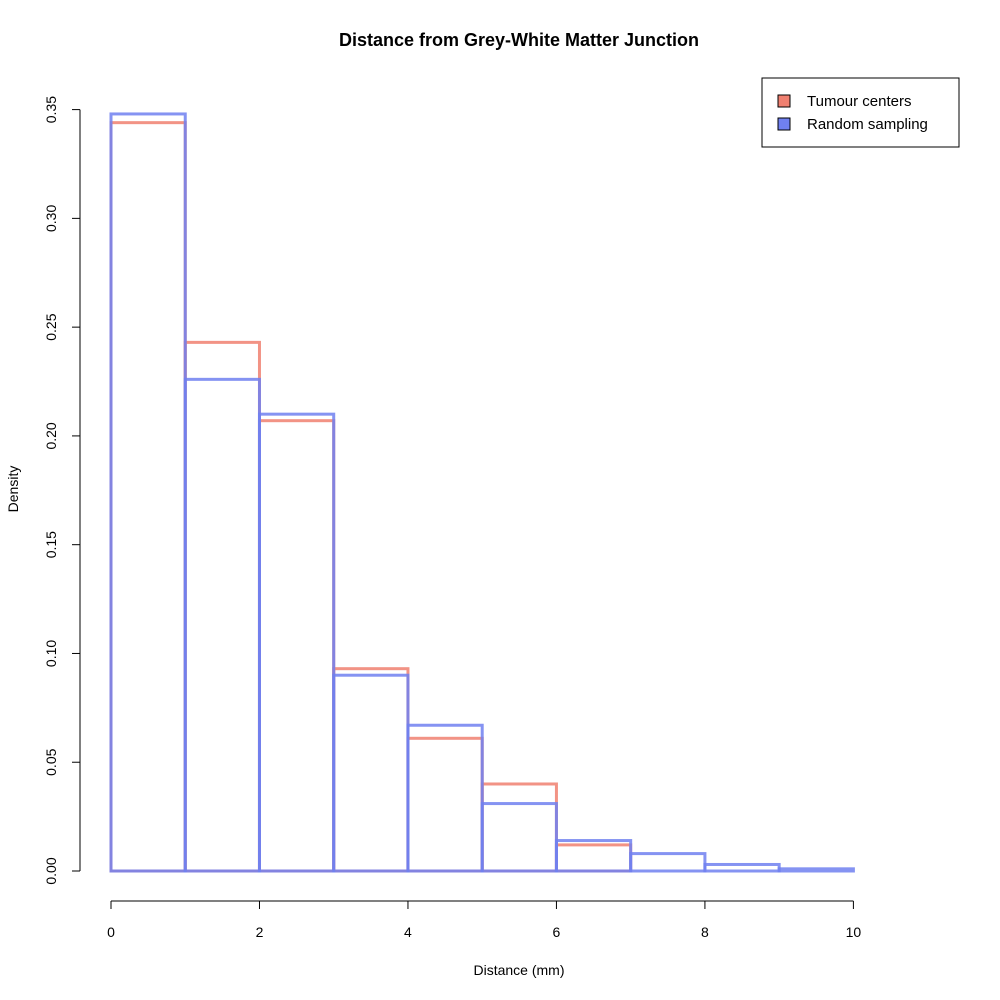 The width and height of the screenshot is (1000, 1000). What do you see at coordinates (51, 218) in the screenshot?
I see `y-tick-label: 0.30` at bounding box center [51, 218].